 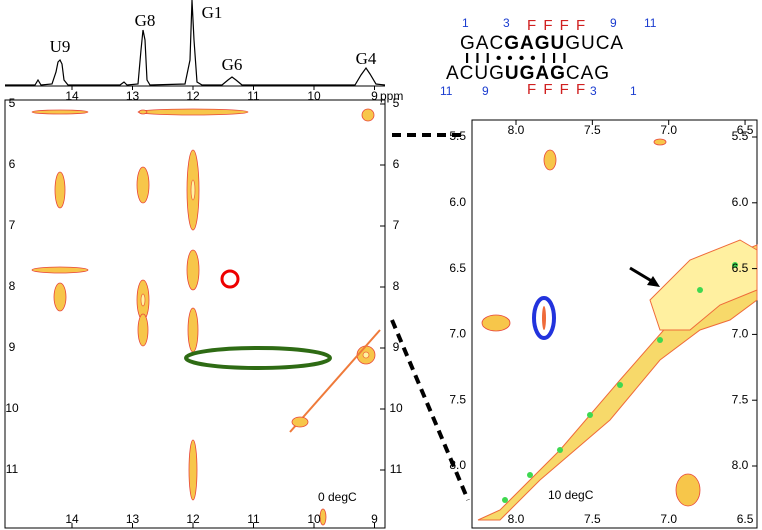 What do you see at coordinates (430, 410) in the screenshot?
I see `zoom-connector` at bounding box center [430, 410].